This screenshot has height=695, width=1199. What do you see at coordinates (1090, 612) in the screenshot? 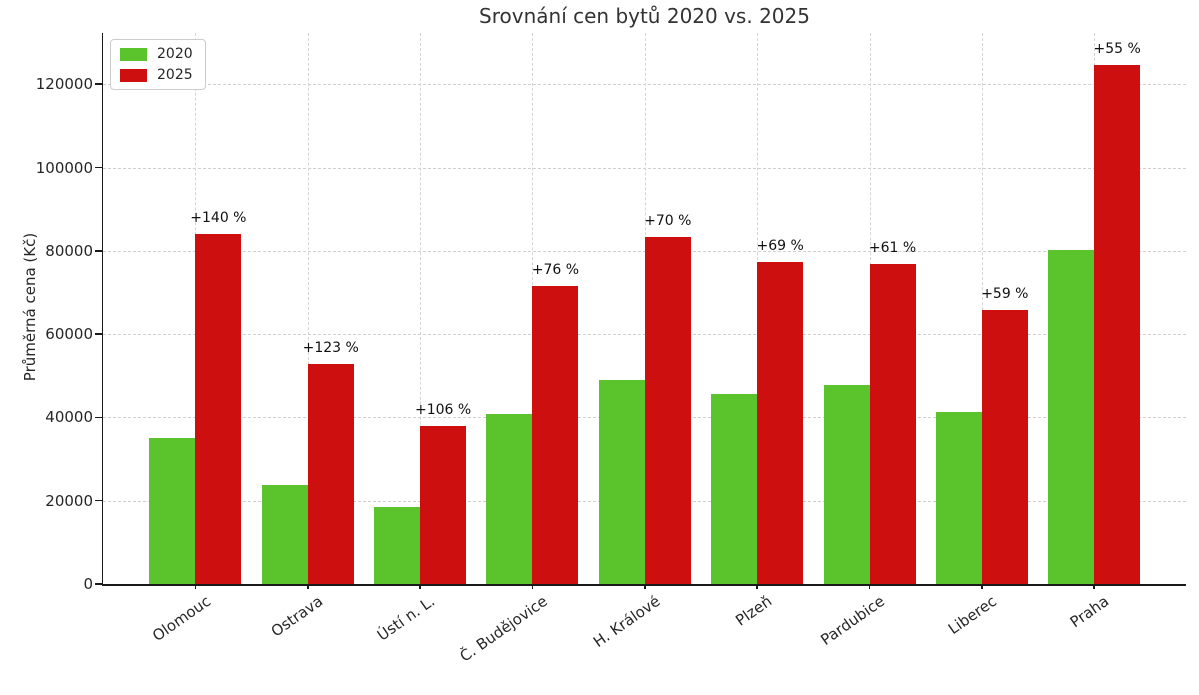
I see `x-tick-label-praha: Praha` at bounding box center [1090, 612].